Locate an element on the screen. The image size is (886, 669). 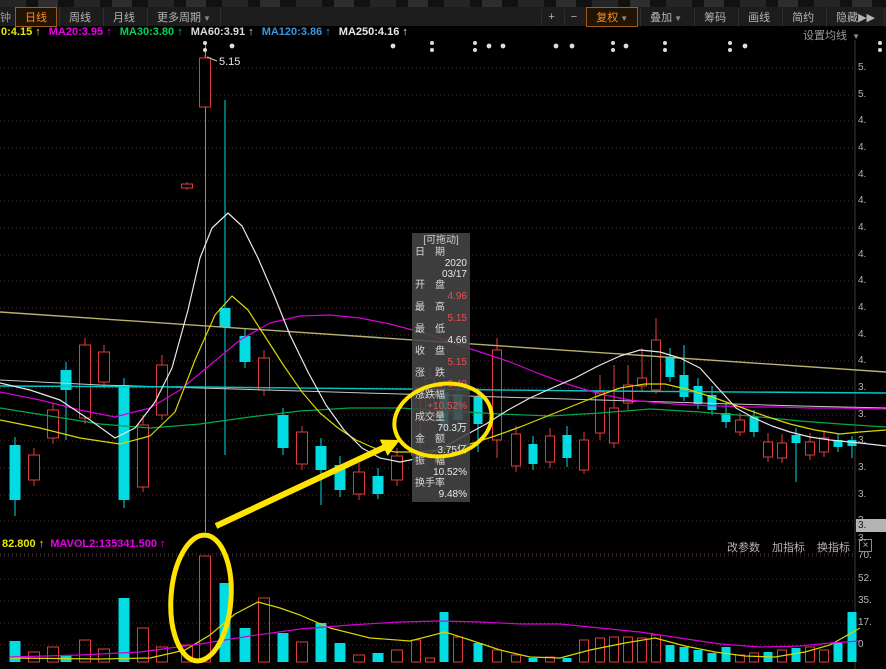
tooltip-field-label: 收 盘 is located at coordinates (430, 351).